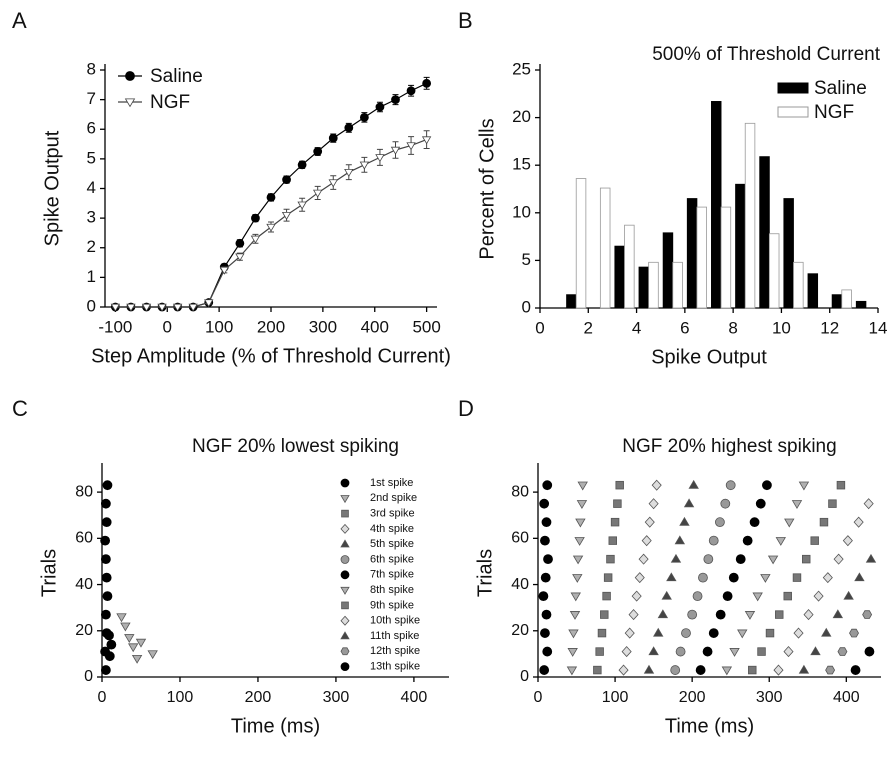 Image resolution: width=894 pixels, height=773 pixels. I want to click on legend-swatch, so click(793, 112).